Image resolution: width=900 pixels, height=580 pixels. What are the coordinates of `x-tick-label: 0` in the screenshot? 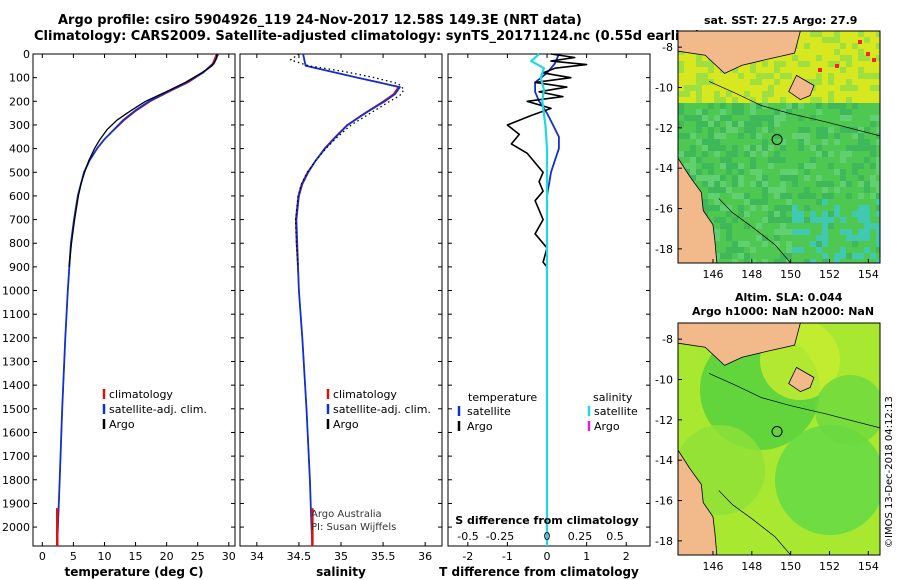 It's located at (42, 556).